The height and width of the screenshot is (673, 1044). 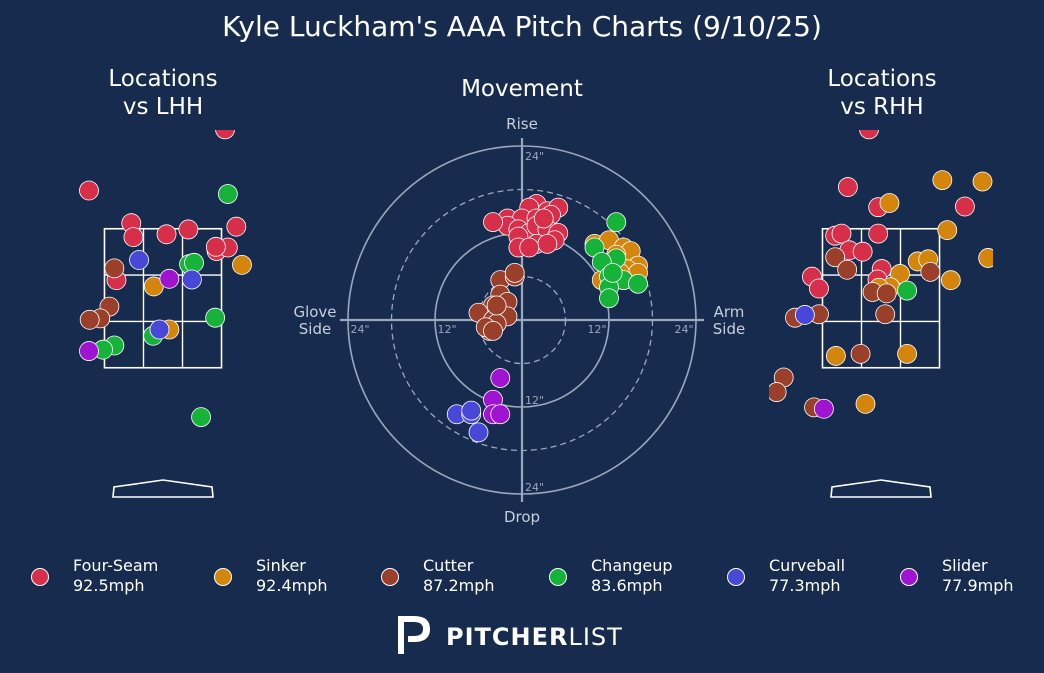 I want to click on panel-title-movement: Movement, so click(x=522, y=89).